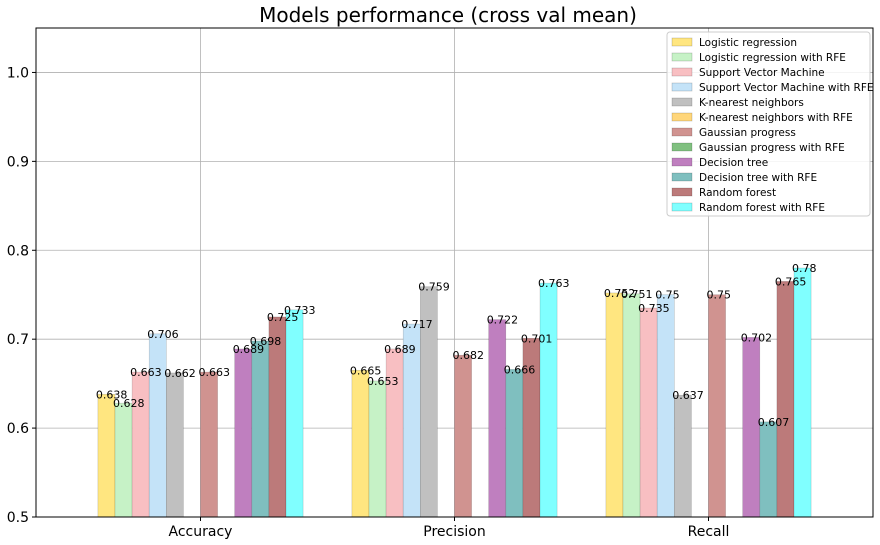 This screenshot has width=880, height=545. I want to click on data-label: 0.752, so click(620, 293).